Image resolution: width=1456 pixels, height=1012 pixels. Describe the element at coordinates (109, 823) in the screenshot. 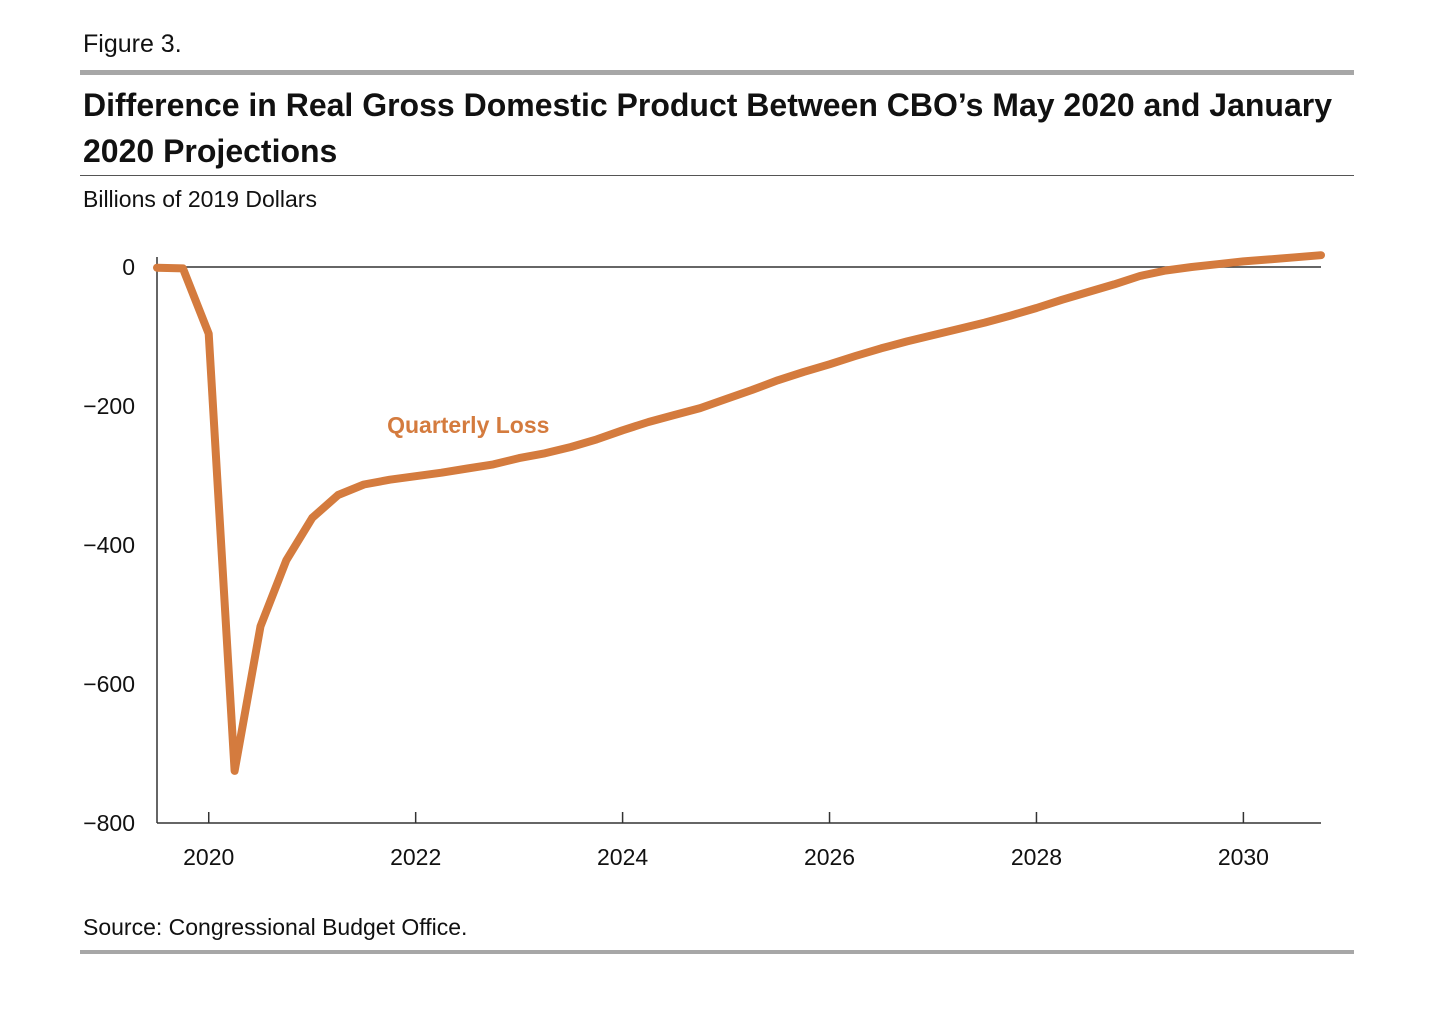

I see `y-tick-label: −800` at that location.